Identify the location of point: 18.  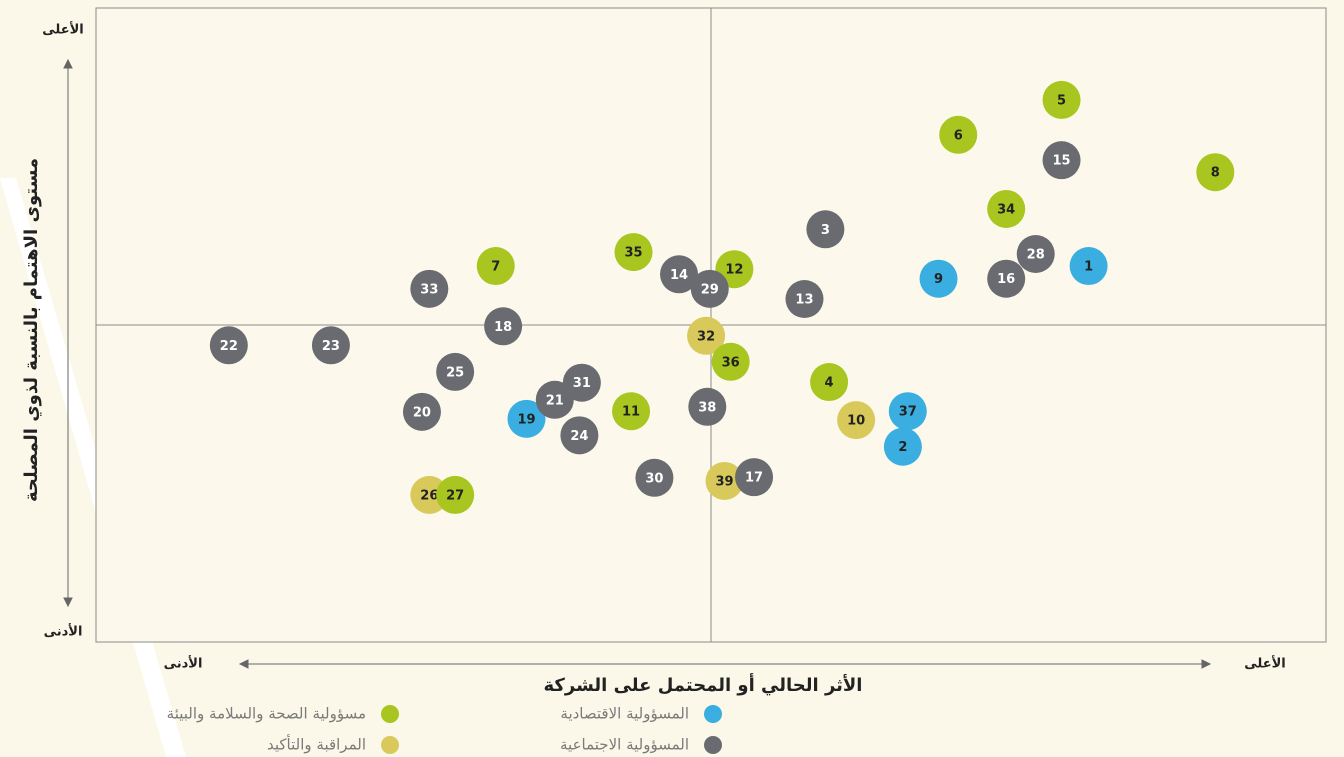
(503, 326).